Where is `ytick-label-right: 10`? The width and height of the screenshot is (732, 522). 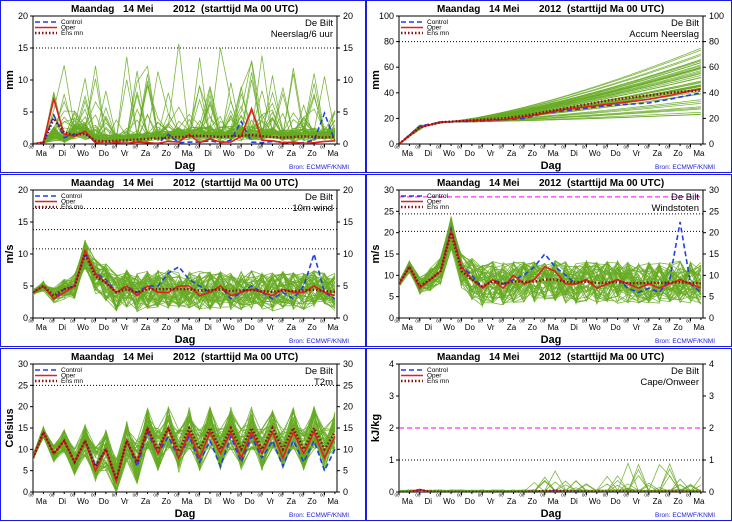 ytick-label-right: 10 is located at coordinates (348, 449).